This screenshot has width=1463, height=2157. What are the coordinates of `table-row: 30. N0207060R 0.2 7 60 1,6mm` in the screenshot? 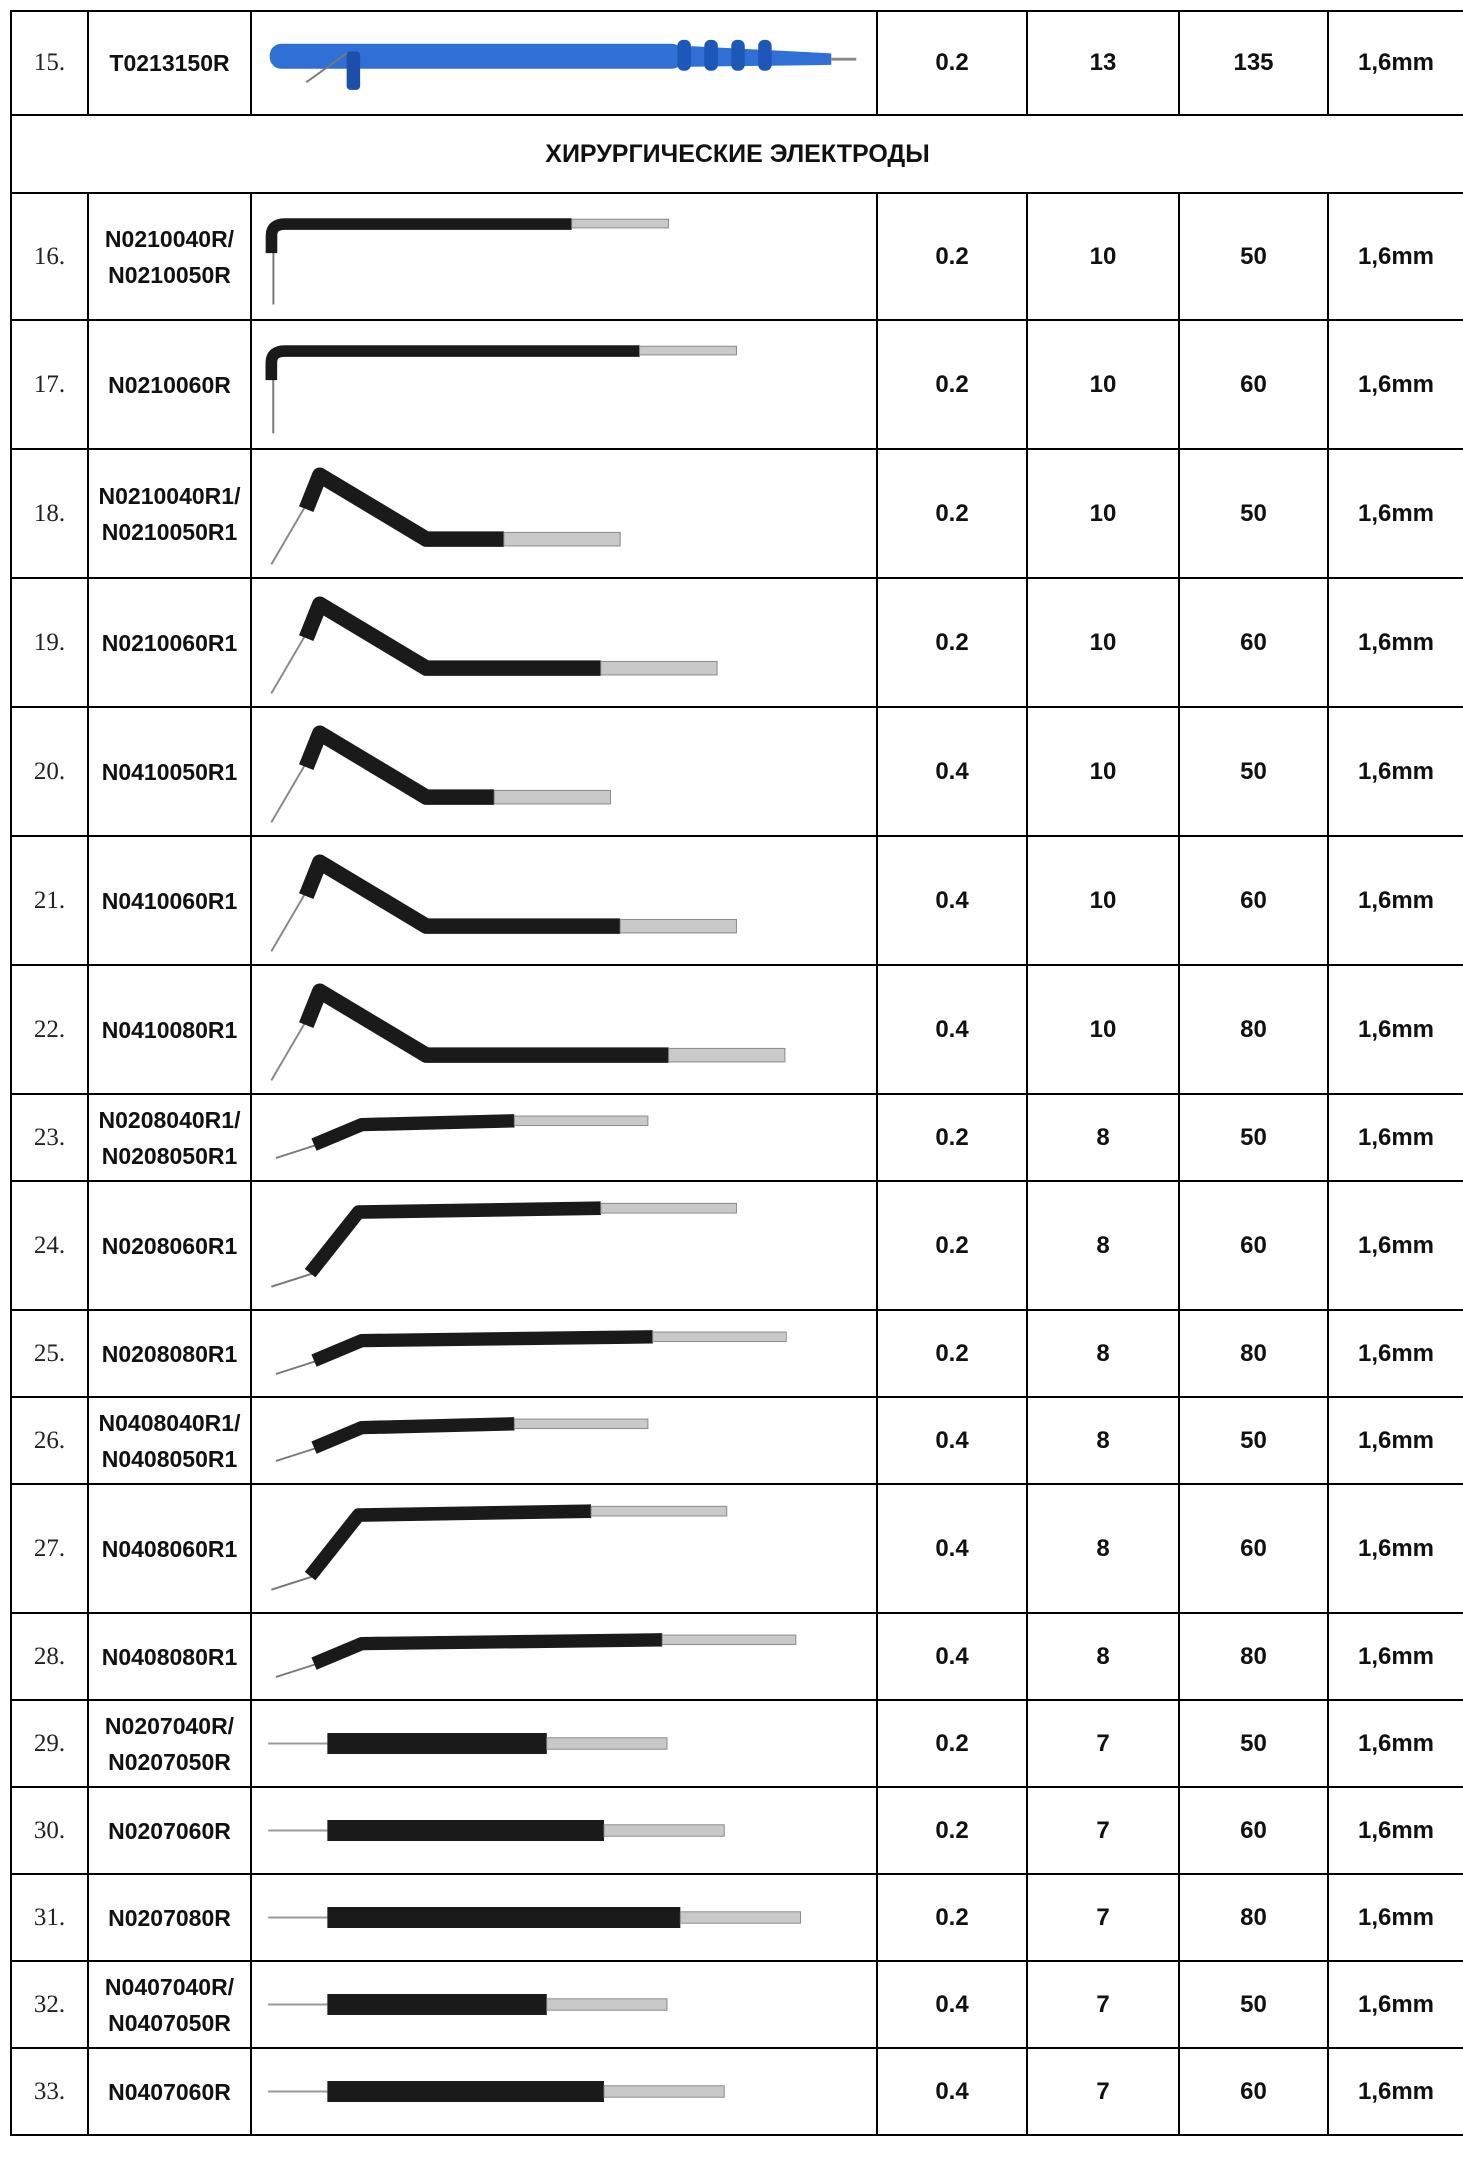 It's located at (736, 1830).